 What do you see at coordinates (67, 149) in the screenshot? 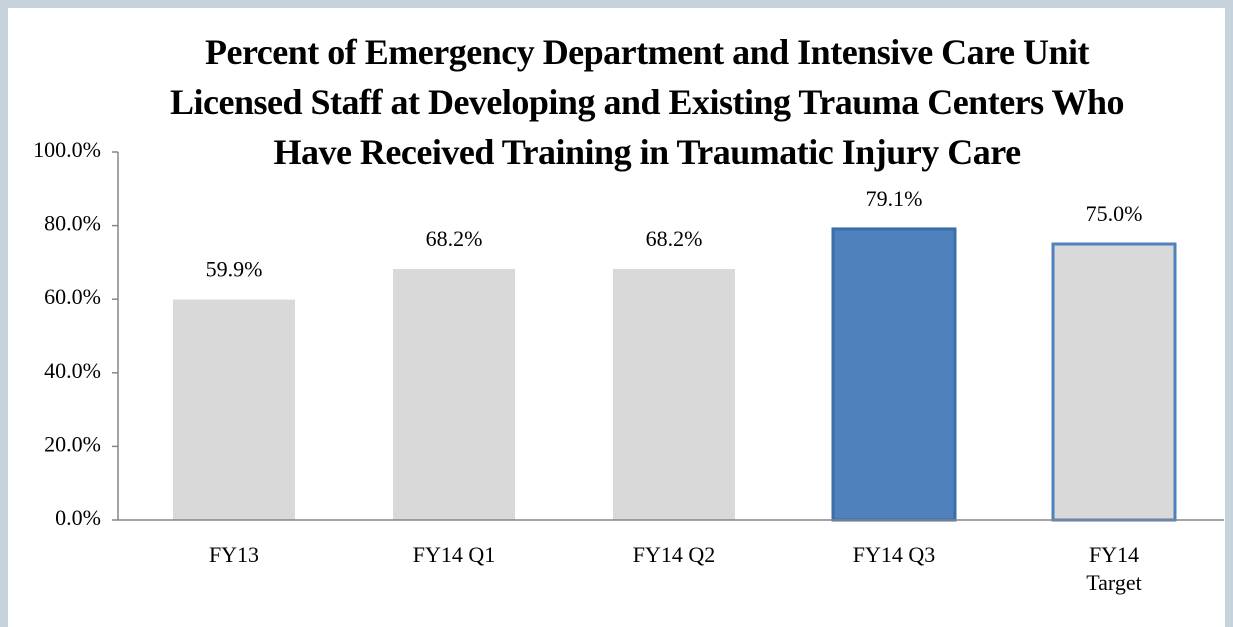
I see `y-tick-label: 100.0%` at bounding box center [67, 149].